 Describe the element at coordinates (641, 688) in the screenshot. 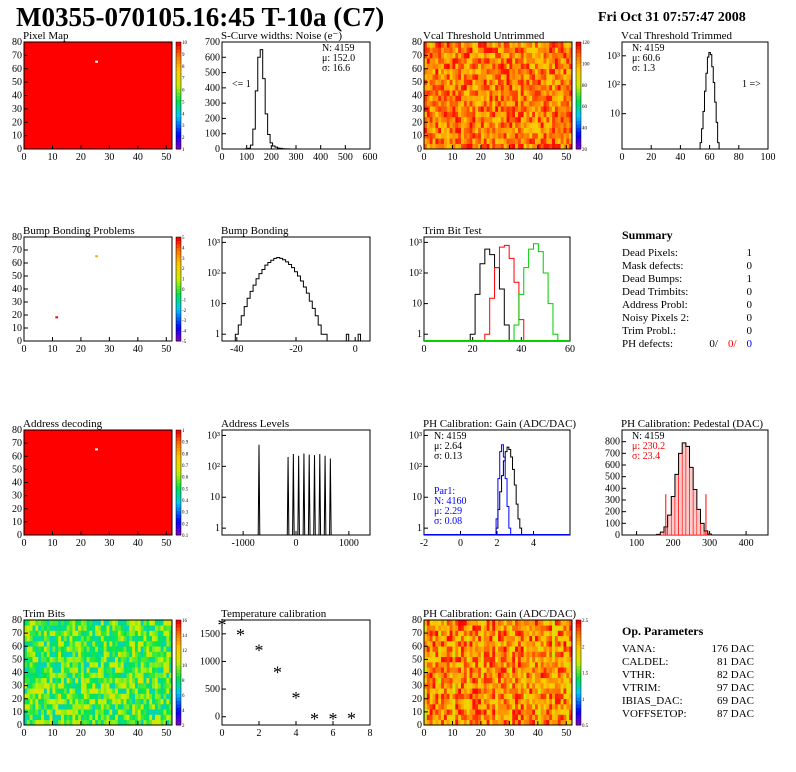

I see `param-label: VTRIM:` at that location.